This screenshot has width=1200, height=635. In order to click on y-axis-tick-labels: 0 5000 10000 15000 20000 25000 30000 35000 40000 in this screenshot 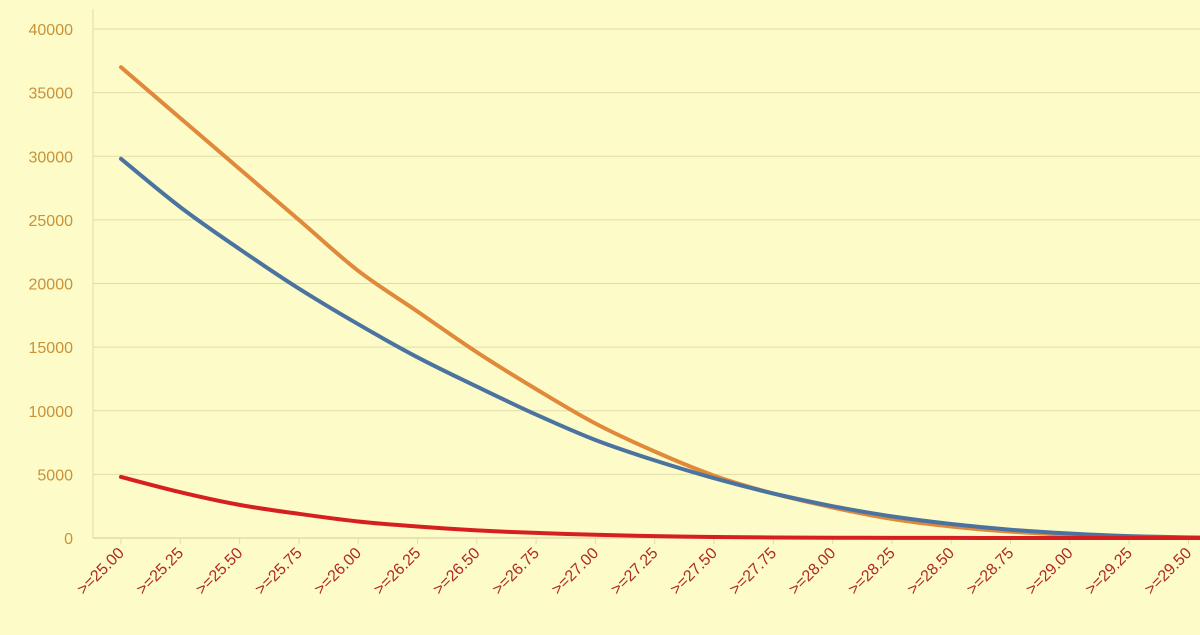, I will do `click(51, 285)`.